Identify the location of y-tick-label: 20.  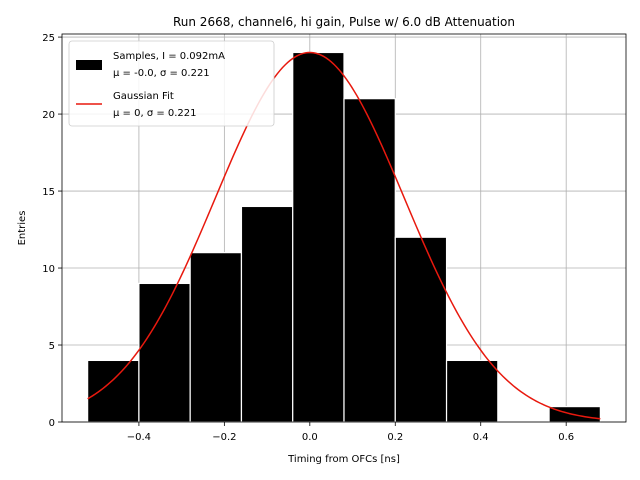
(48, 115).